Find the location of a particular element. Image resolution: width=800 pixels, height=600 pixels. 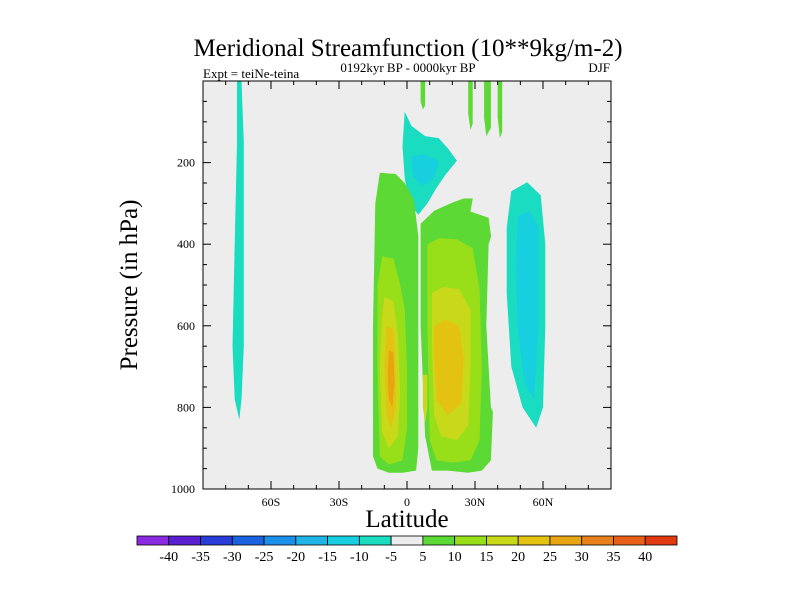

x-tick-label: 60N is located at coordinates (543, 502).